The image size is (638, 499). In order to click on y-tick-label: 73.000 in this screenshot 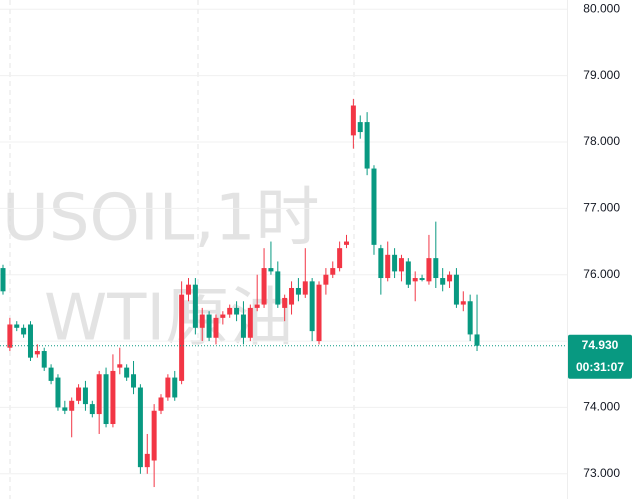, I will do `click(601, 473)`.